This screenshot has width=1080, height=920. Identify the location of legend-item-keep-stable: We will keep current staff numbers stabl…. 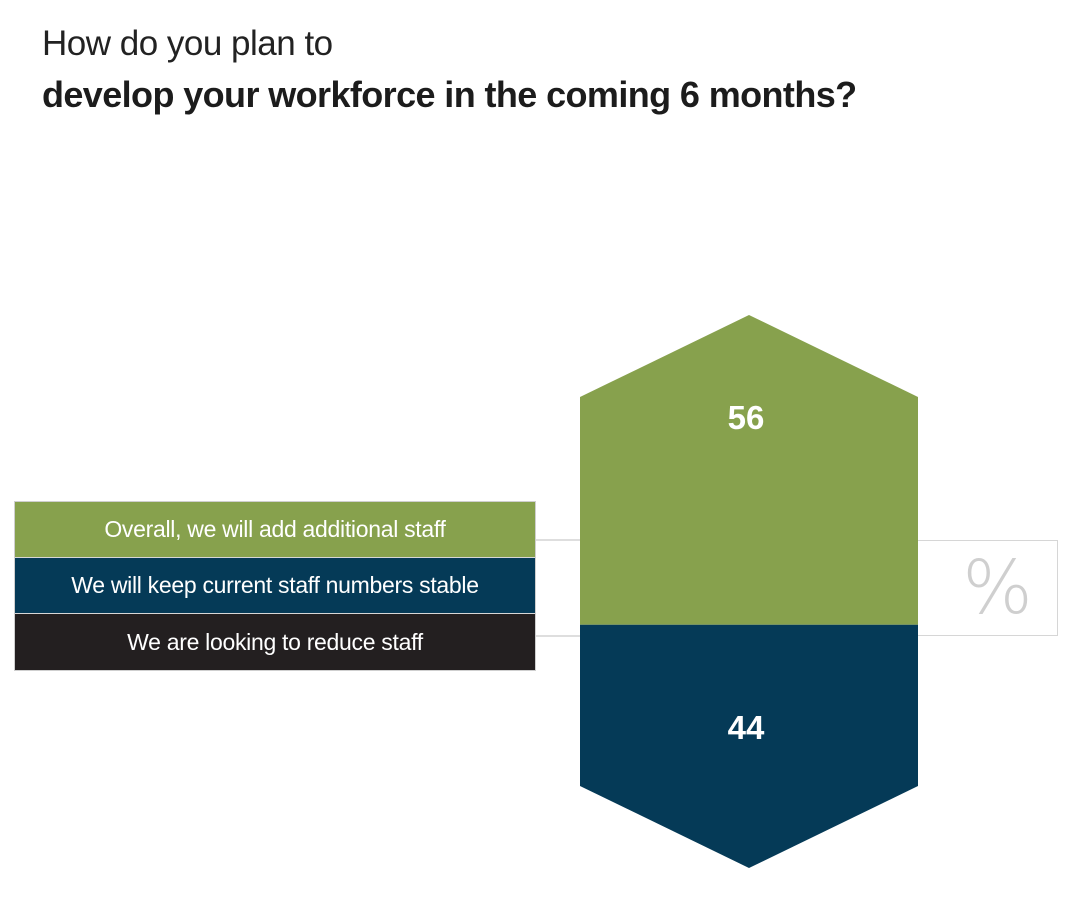
(275, 586).